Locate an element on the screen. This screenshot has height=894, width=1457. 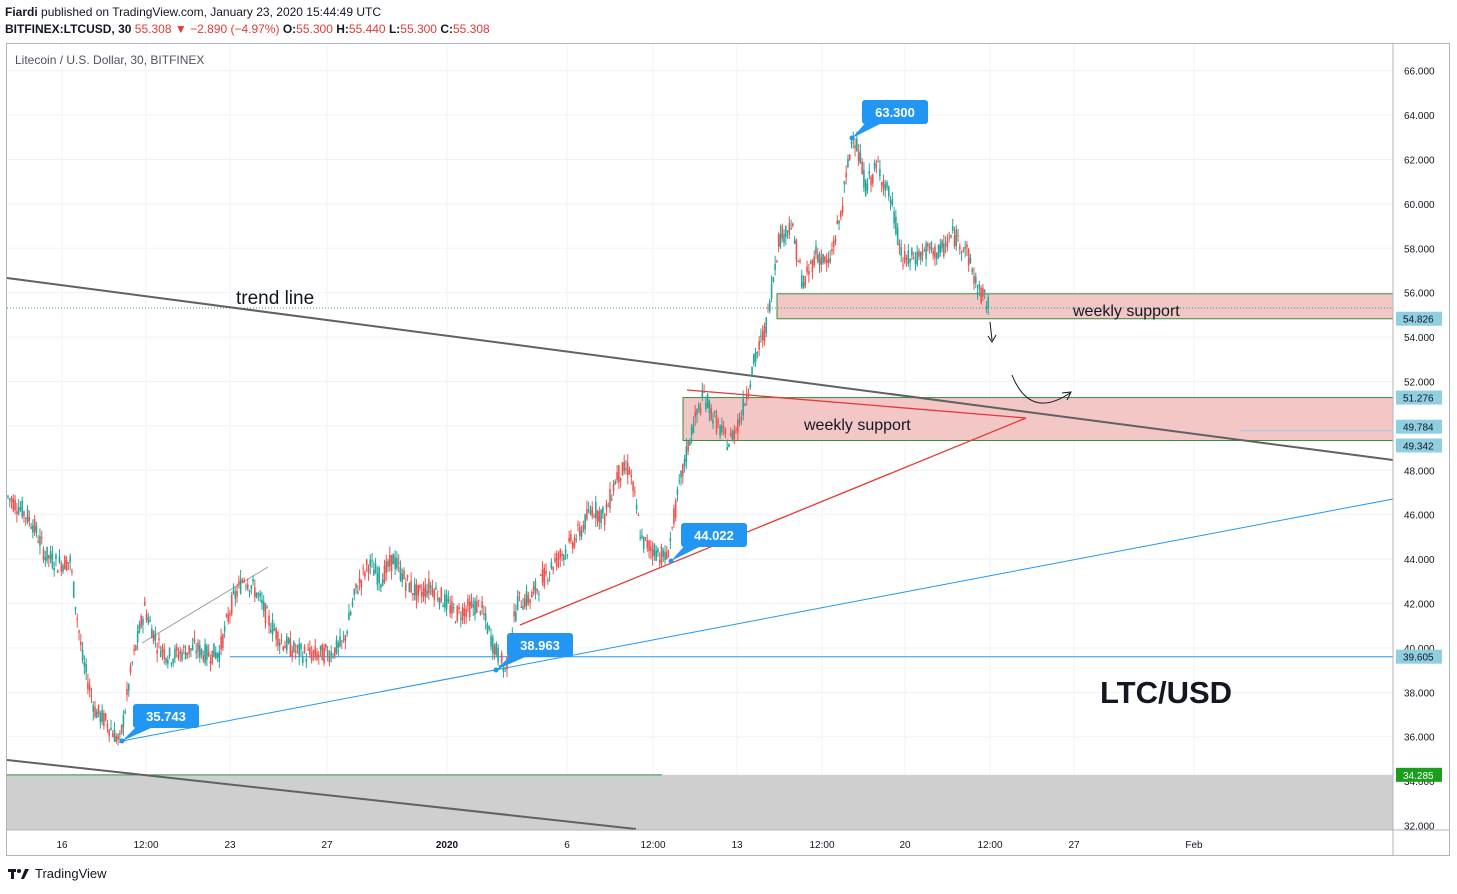
down-arrowhead-icon is located at coordinates (992, 338).